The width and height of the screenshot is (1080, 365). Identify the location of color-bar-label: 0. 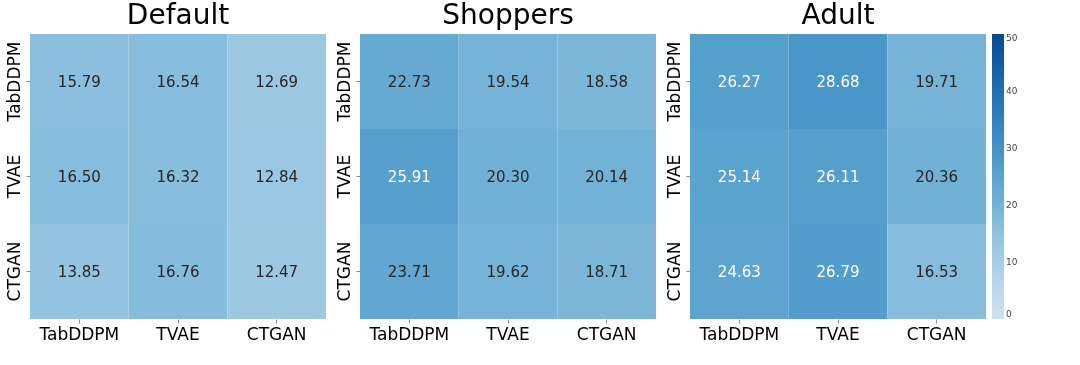
(1009, 314).